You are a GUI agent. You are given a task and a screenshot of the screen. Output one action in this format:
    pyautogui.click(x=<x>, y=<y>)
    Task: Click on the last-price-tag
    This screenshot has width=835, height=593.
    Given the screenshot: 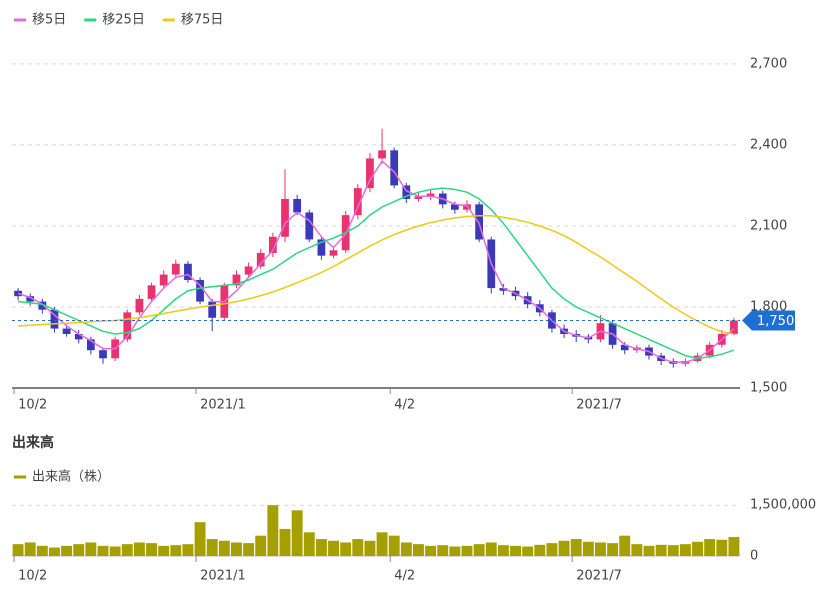 What is the action you would take?
    pyautogui.click(x=768, y=320)
    